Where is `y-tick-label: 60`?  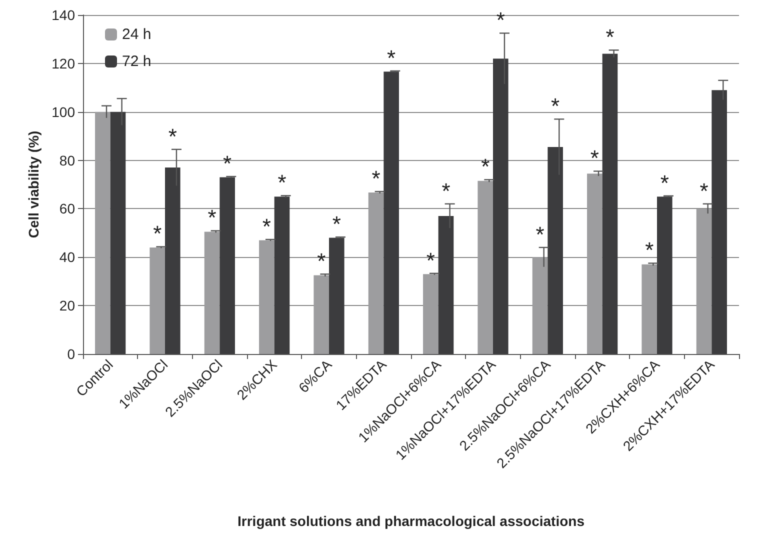 y-tick-label: 60 is located at coordinates (67, 208).